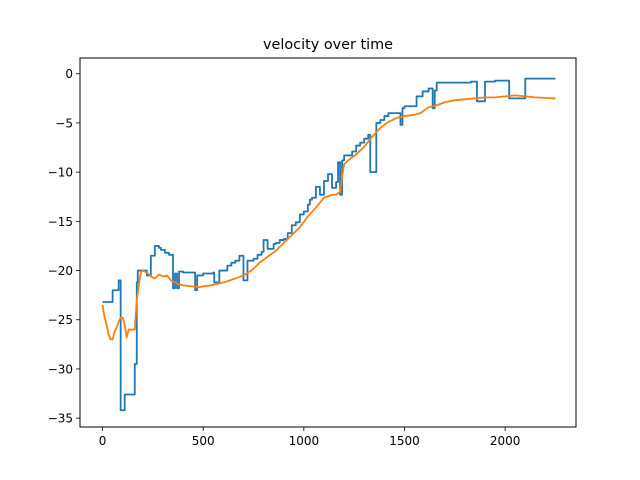 The image size is (640, 480). Describe the element at coordinates (304, 441) in the screenshot. I see `x-tick-label: 1000` at that location.